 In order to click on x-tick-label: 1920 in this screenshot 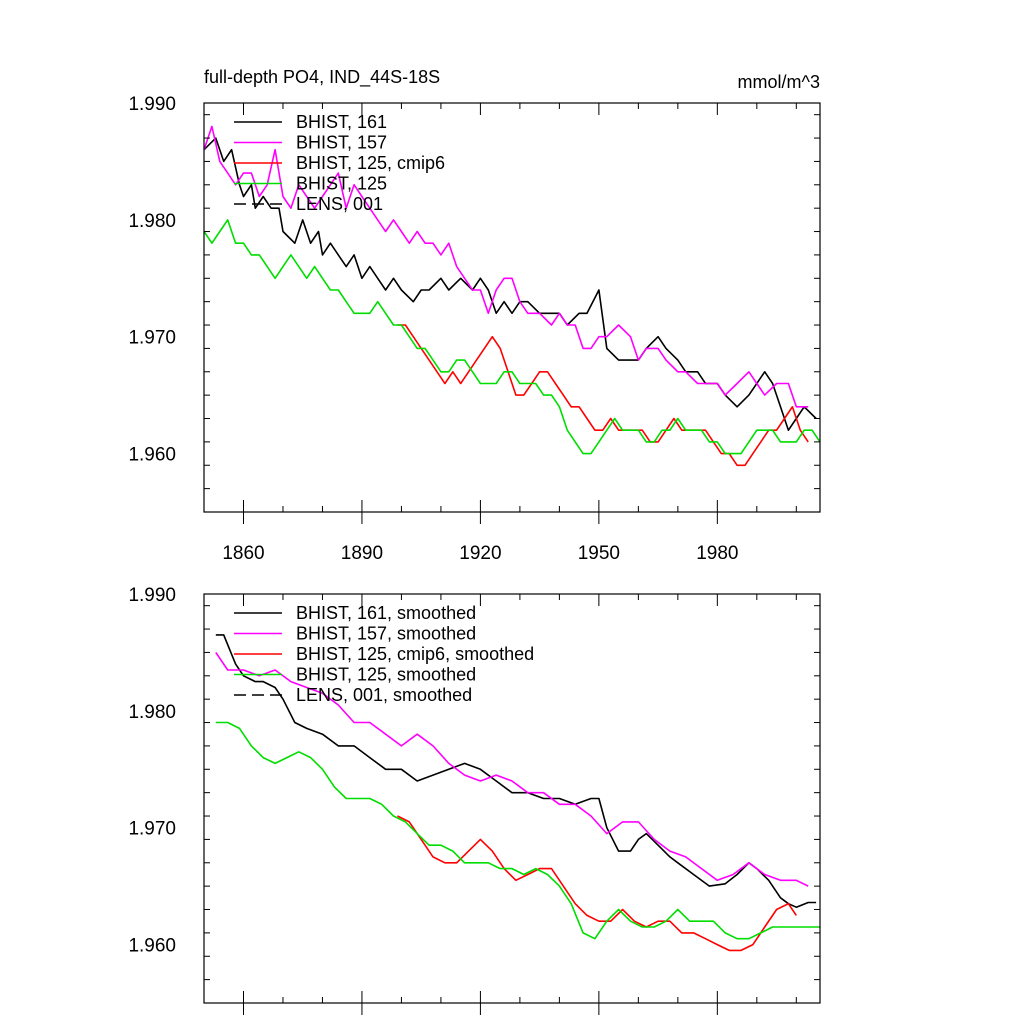, I will do `click(480, 553)`.